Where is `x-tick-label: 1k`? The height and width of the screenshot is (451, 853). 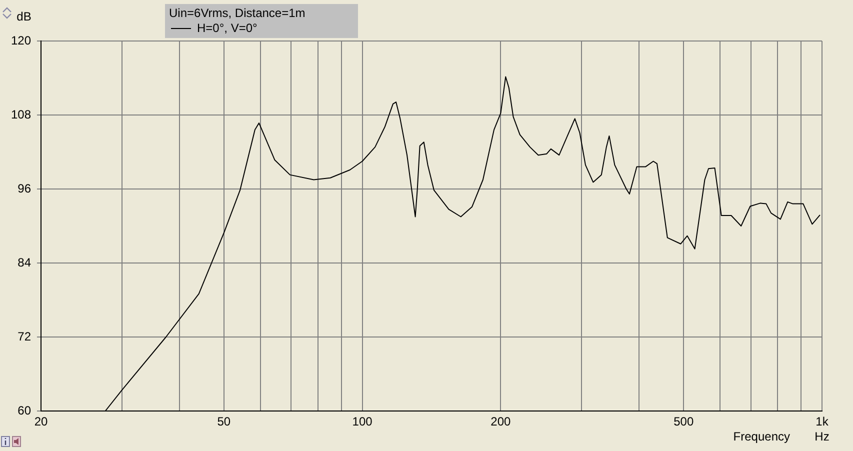 x-tick-label: 1k is located at coordinates (823, 421).